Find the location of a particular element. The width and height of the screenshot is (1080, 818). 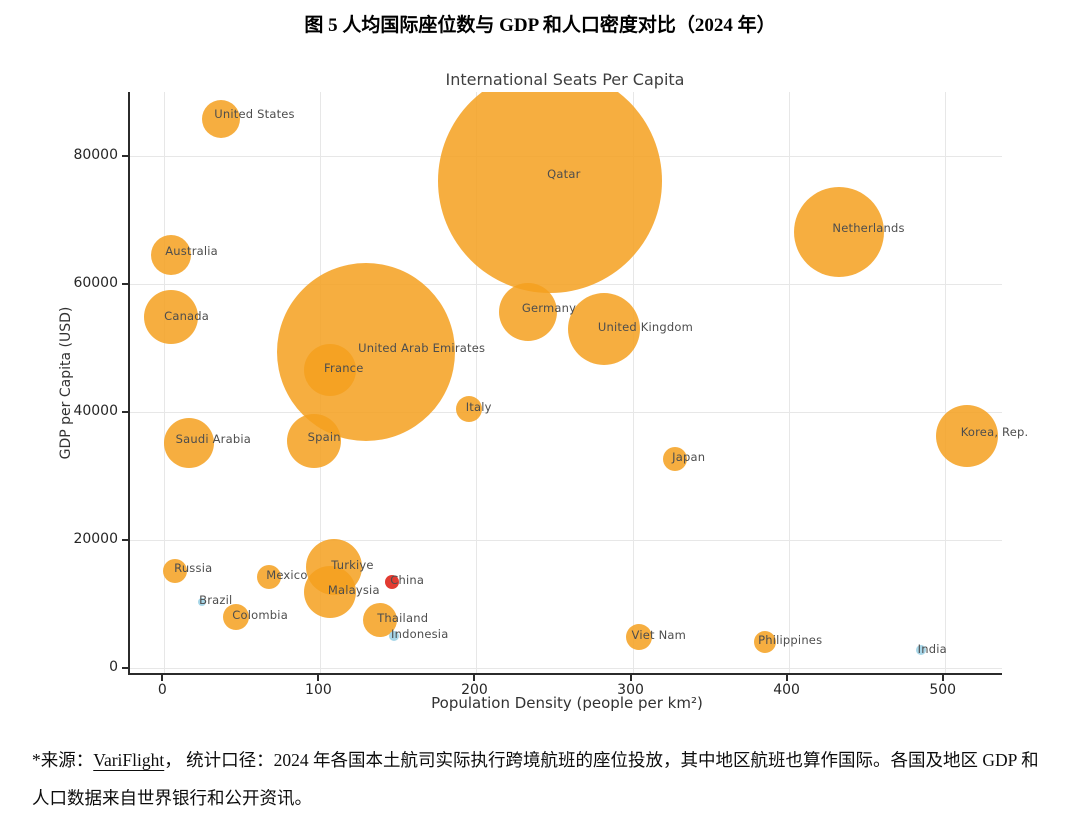

source-link: VariFlight is located at coordinates (129, 760).